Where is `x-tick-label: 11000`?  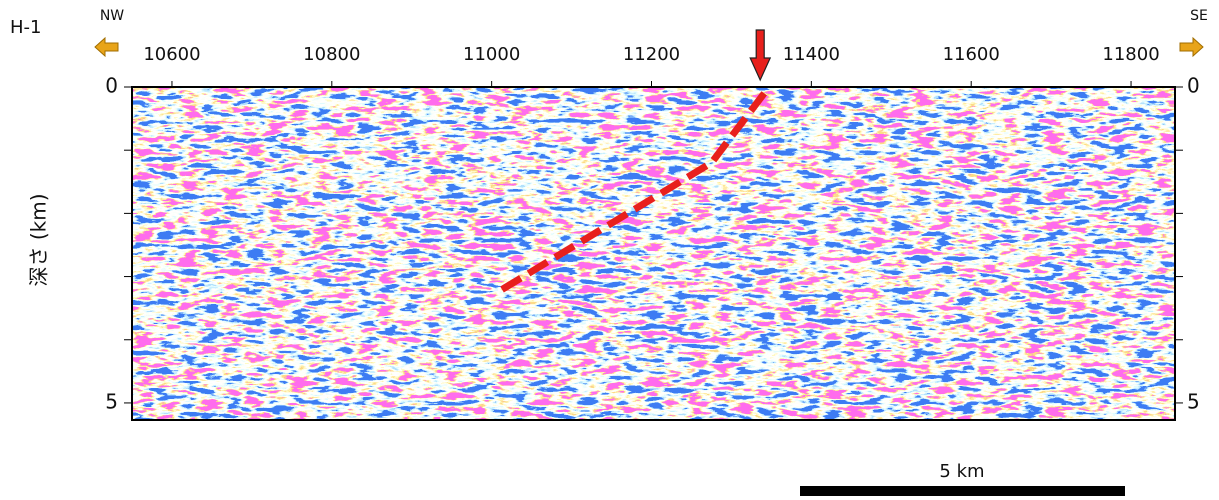 x-tick-label: 11000 is located at coordinates (491, 54).